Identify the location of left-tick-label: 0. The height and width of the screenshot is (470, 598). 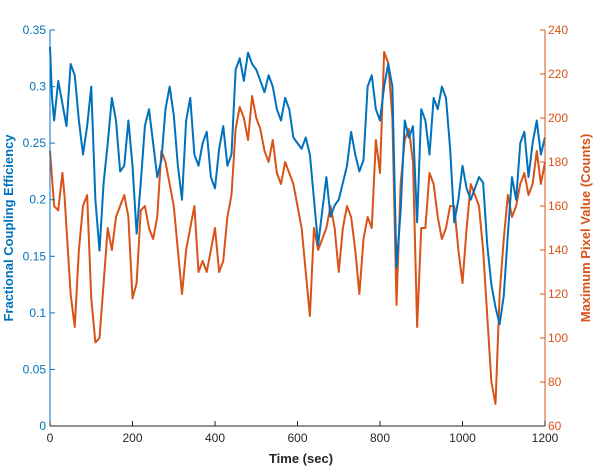
(42, 426).